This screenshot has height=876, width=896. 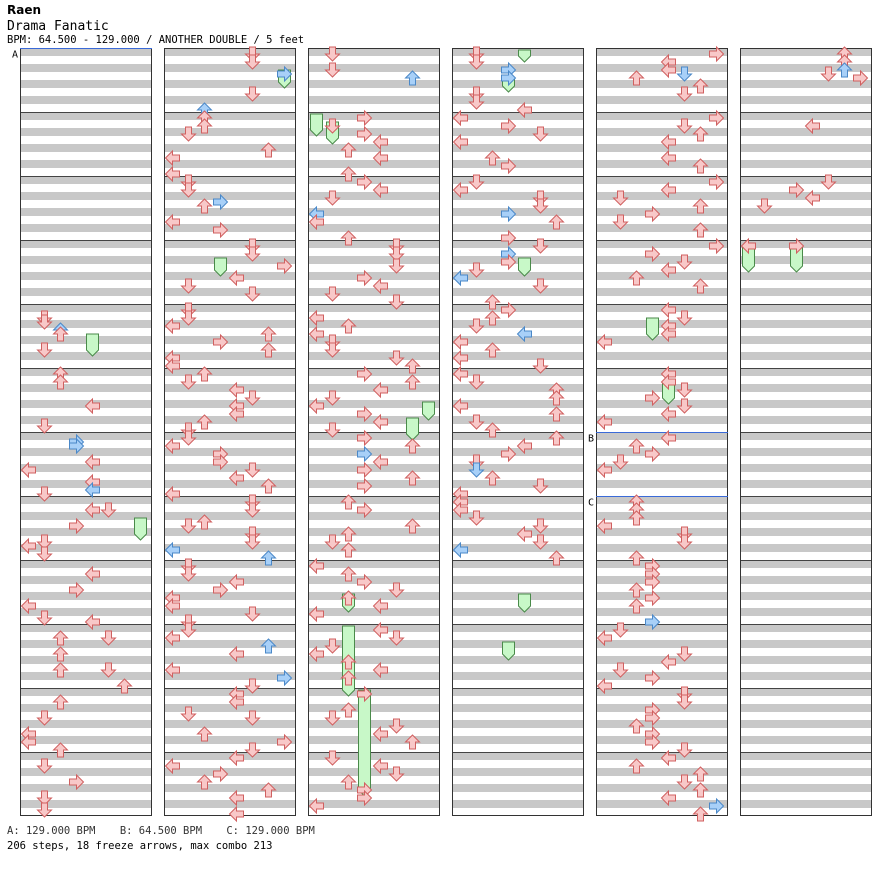 I want to click on blue-arrow-note, so click(x=92, y=490).